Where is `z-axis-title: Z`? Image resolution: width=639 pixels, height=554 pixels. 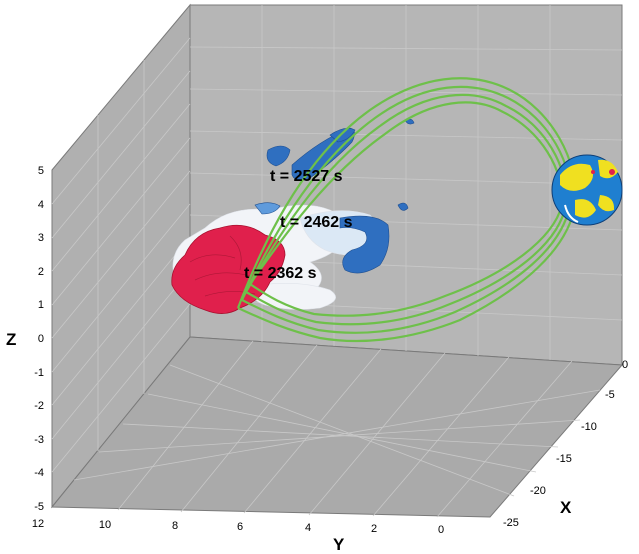 z-axis-title: Z is located at coordinates (11, 339).